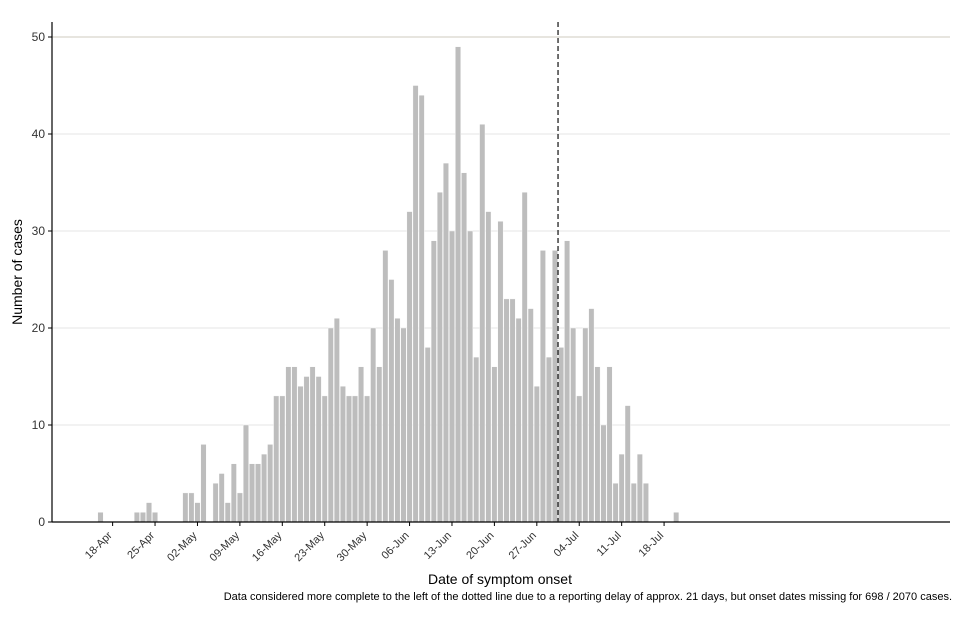 This screenshot has height=640, width=960. I want to click on x-tick-label: 20-Jun, so click(480, 546).